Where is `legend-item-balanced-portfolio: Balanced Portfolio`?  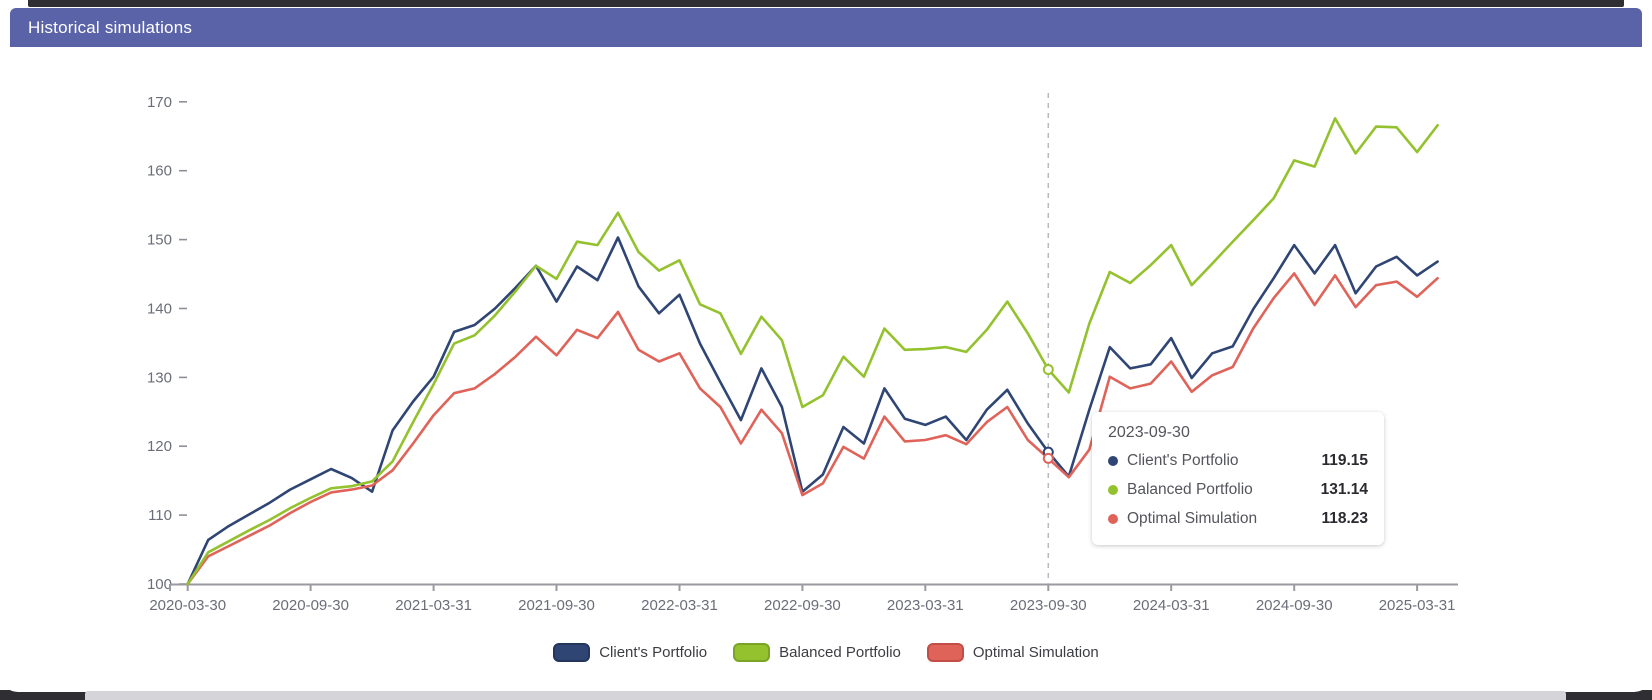 legend-item-balanced-portfolio: Balanced Portfolio is located at coordinates (817, 652).